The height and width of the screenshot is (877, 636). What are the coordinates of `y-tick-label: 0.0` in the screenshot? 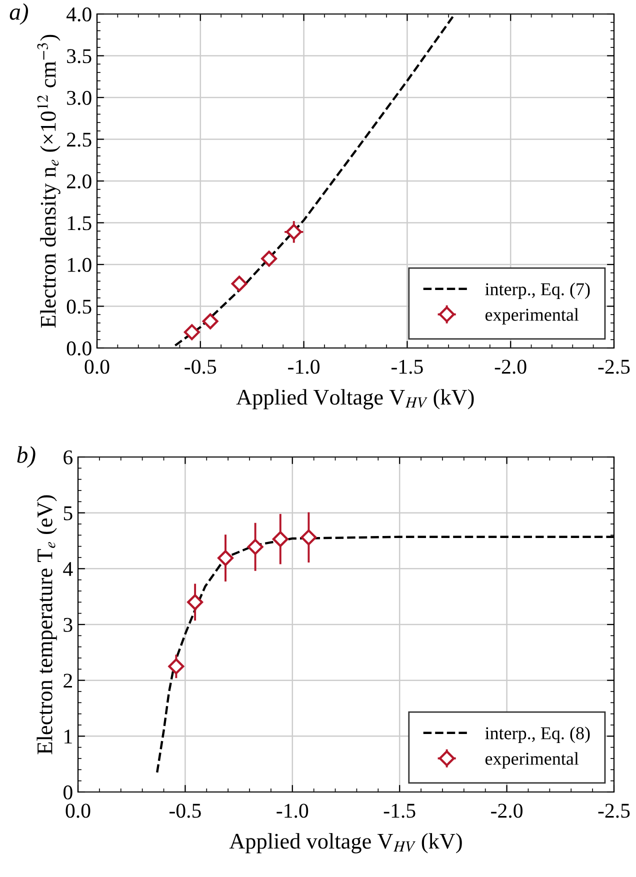 It's located at (79, 348).